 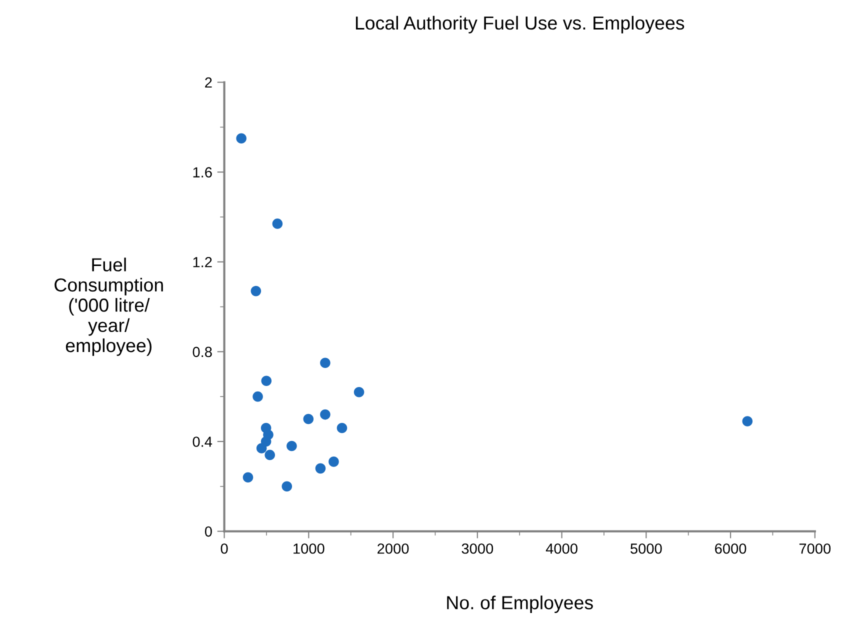 What do you see at coordinates (202, 352) in the screenshot?
I see `y-tick-label: 0.8` at bounding box center [202, 352].